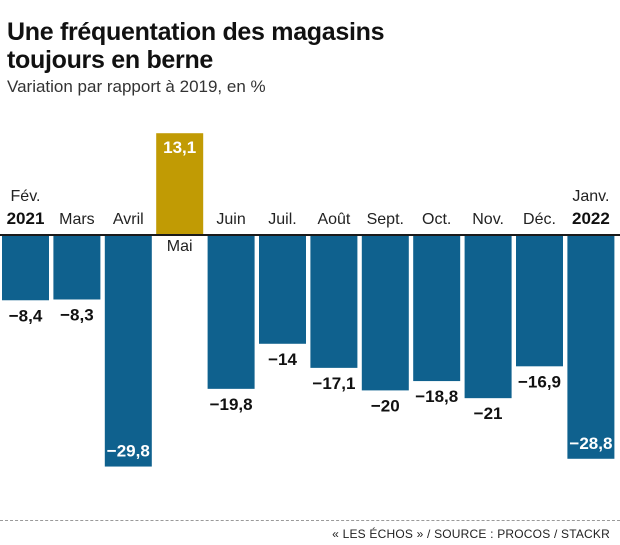 The width and height of the screenshot is (620, 545). I want to click on value-label-3: −29,8, so click(128, 451).